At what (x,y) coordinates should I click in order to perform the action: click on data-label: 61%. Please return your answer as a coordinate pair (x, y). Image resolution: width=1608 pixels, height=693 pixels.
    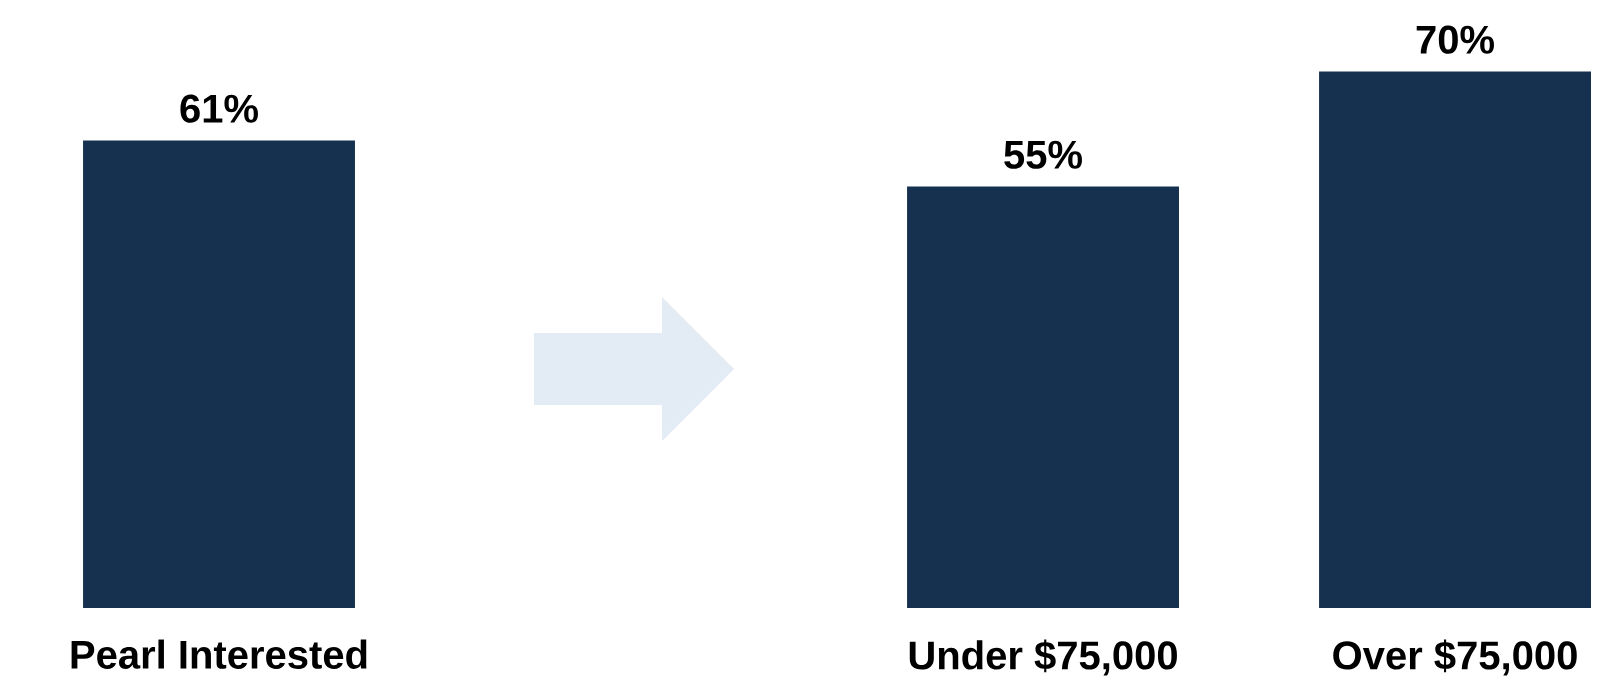
    Looking at the image, I should click on (219, 108).